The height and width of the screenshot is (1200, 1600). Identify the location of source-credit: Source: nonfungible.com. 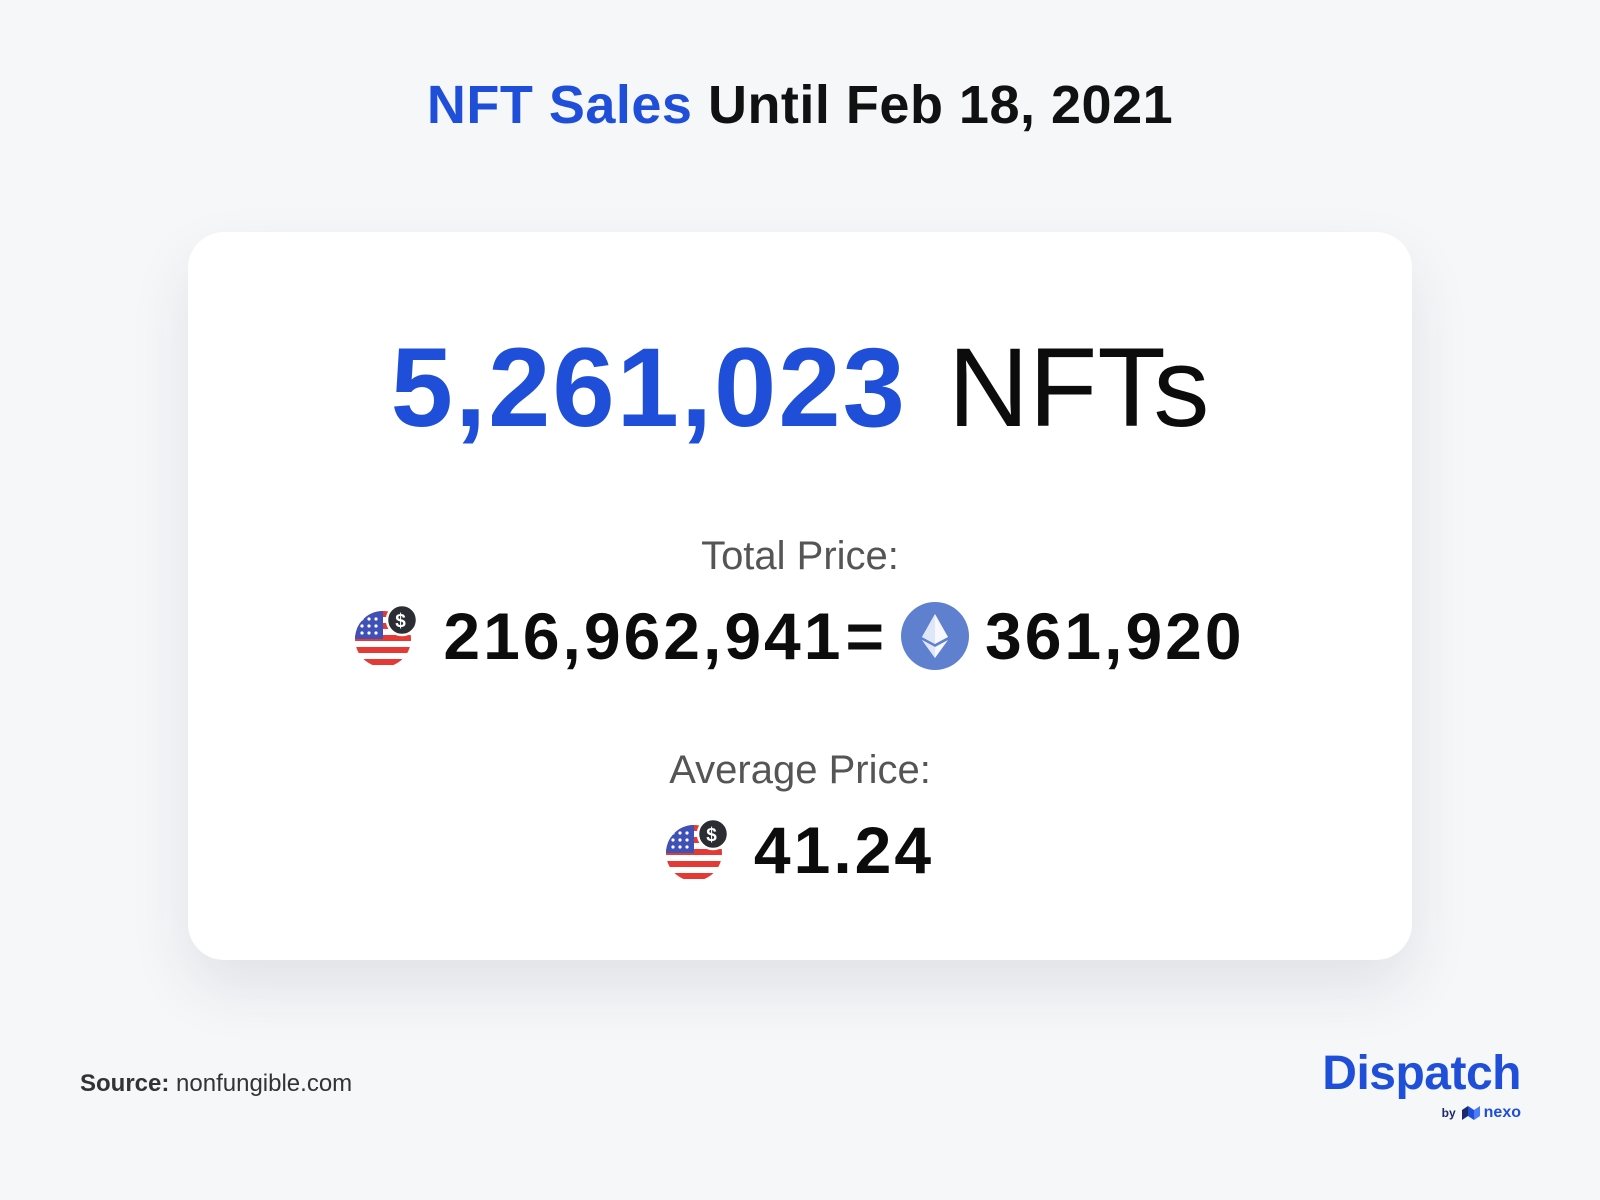
(216, 1084).